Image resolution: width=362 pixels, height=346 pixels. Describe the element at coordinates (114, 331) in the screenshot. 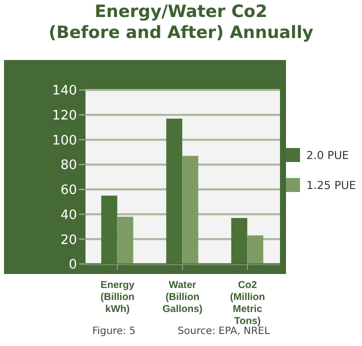

I see `text: Figure: 5` at that location.